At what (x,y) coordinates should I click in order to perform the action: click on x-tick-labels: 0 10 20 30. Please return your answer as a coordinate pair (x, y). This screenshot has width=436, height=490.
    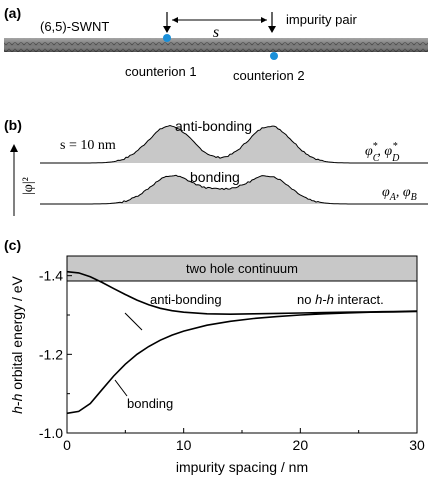
    Looking at the image, I should click on (244, 445).